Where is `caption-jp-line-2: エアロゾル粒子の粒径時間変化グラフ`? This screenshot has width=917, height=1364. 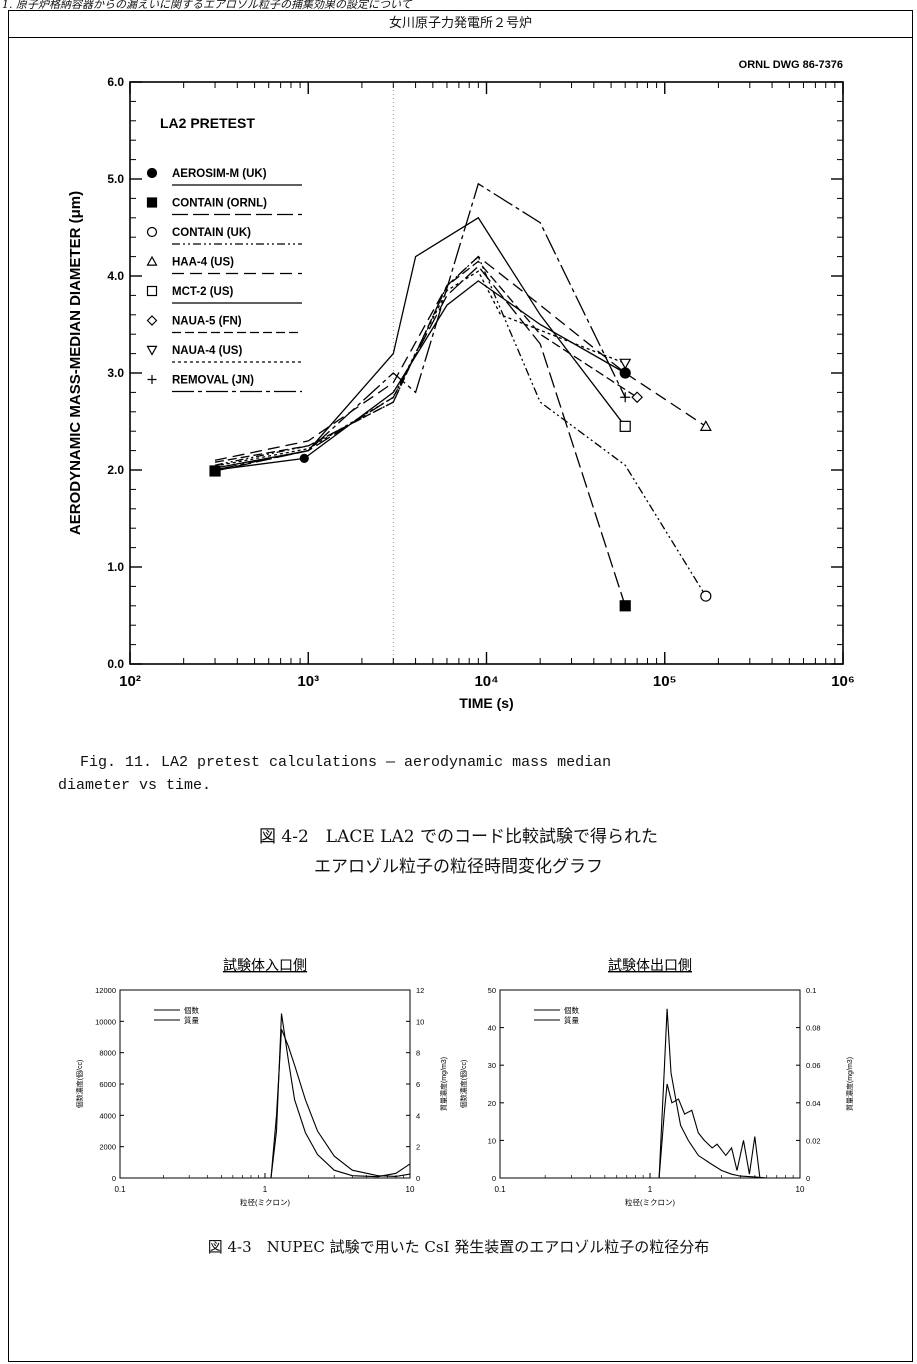 caption-jp-line-2: エアロゾル粒子の粒径時間変化グラフ is located at coordinates (458, 867).